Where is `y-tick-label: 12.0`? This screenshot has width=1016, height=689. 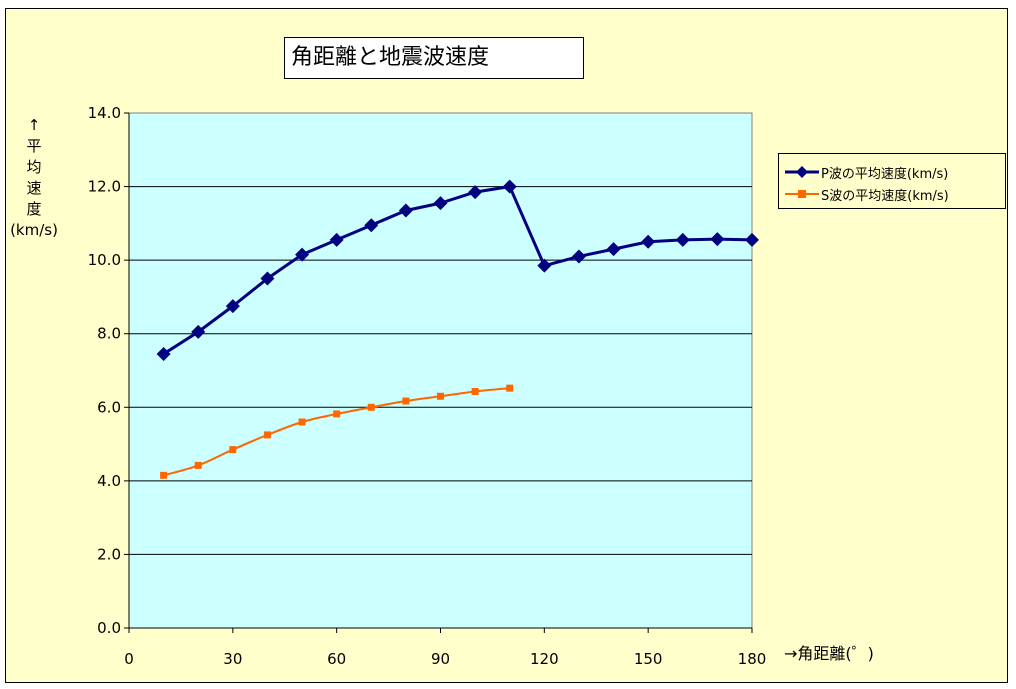
y-tick-label: 12.0 is located at coordinates (104, 187).